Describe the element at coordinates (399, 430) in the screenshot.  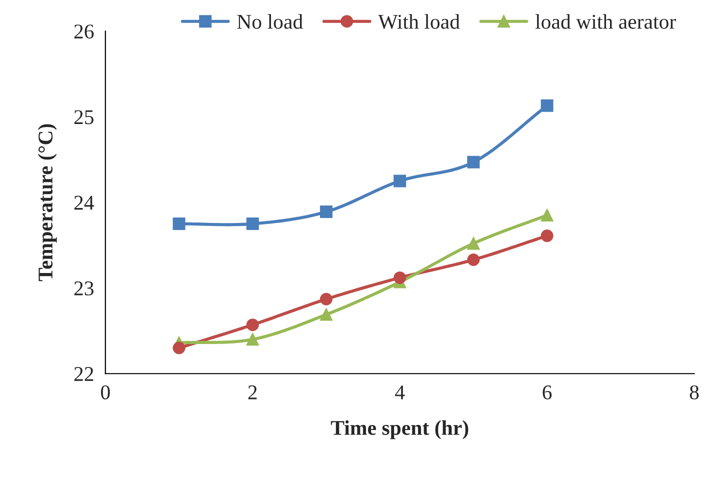
I see `x-axis-title: Time spent (hr)` at that location.